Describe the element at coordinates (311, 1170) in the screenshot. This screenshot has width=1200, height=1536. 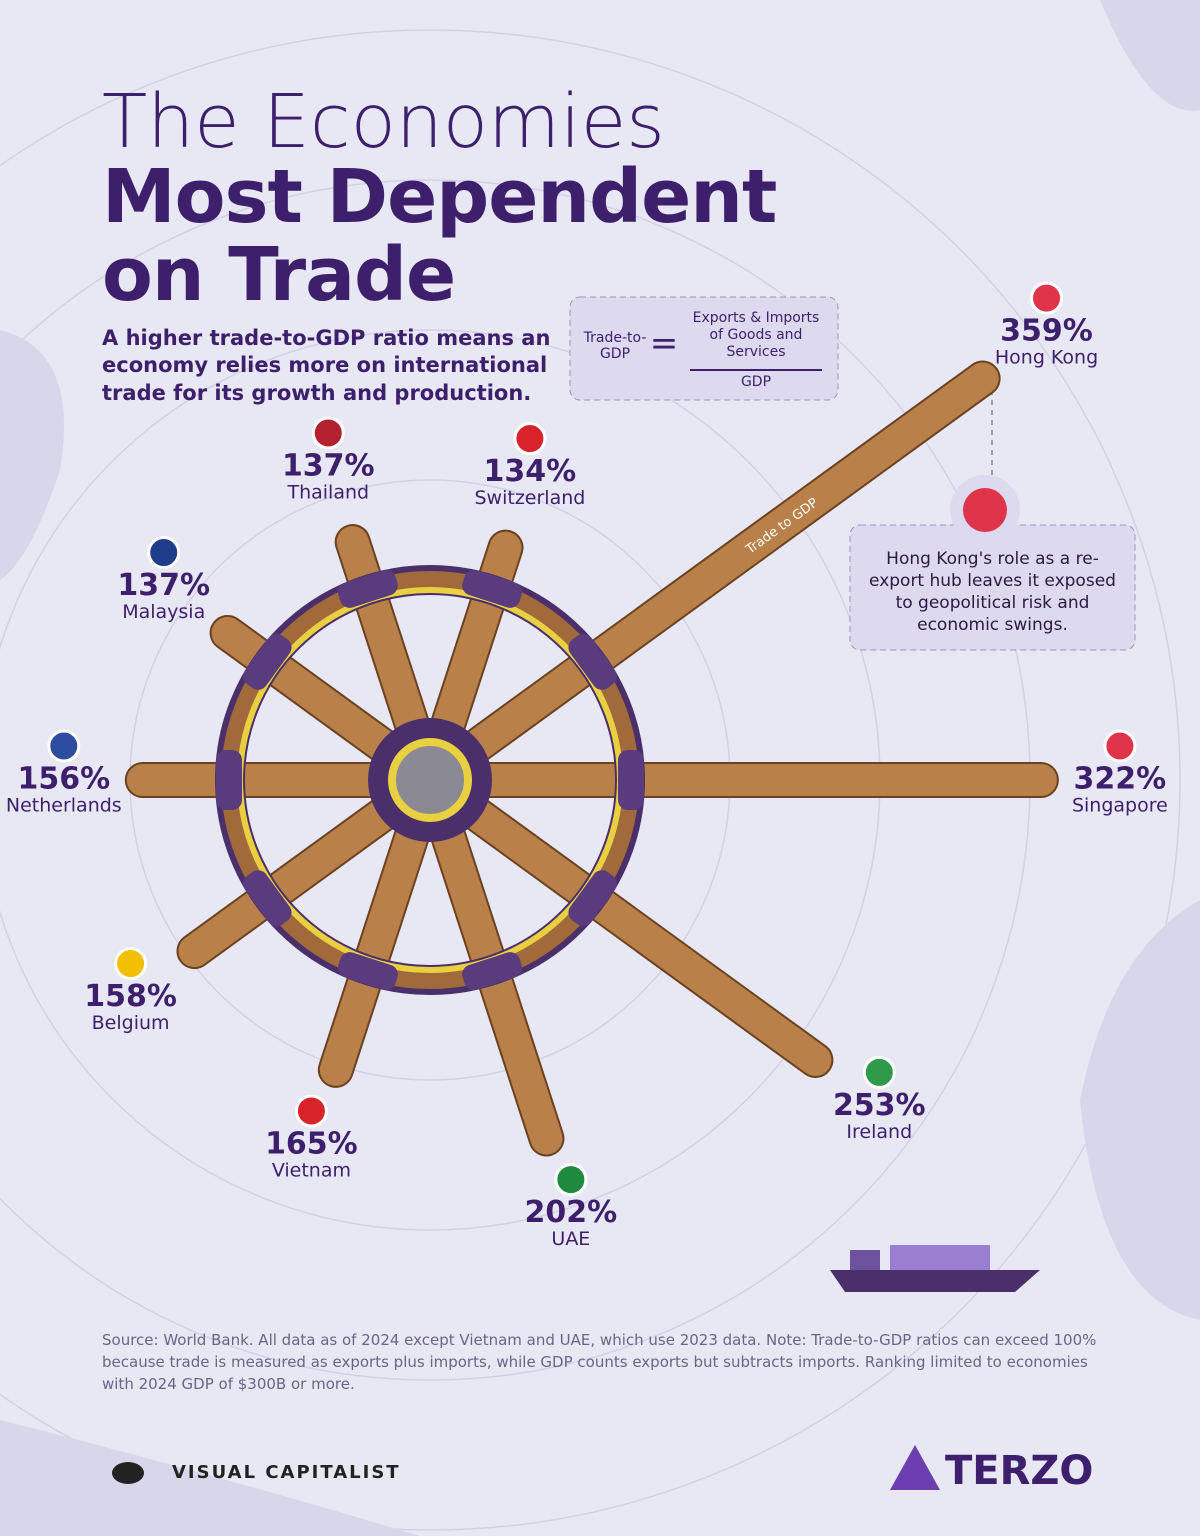
I see `category-label: Vietnam` at that location.